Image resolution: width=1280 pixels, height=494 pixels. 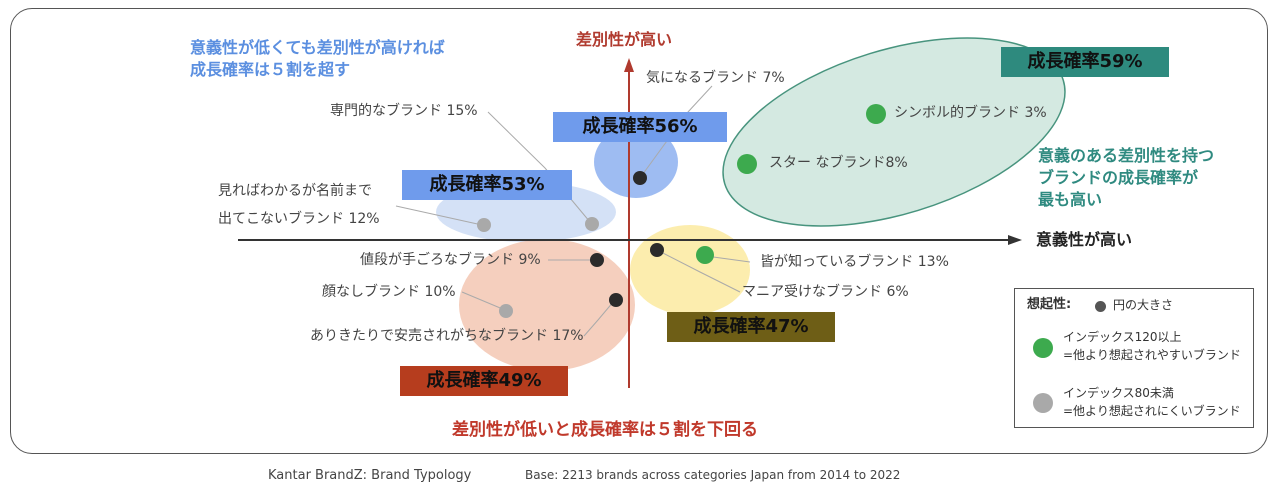 I want to click on dot-nedan, so click(x=597, y=260).